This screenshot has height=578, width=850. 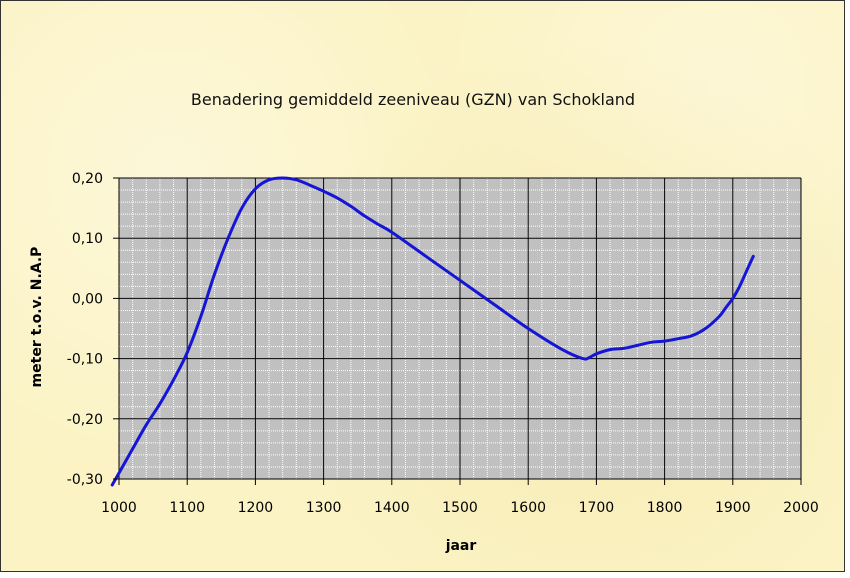 I want to click on x-tick-label: 1200, so click(x=256, y=508).